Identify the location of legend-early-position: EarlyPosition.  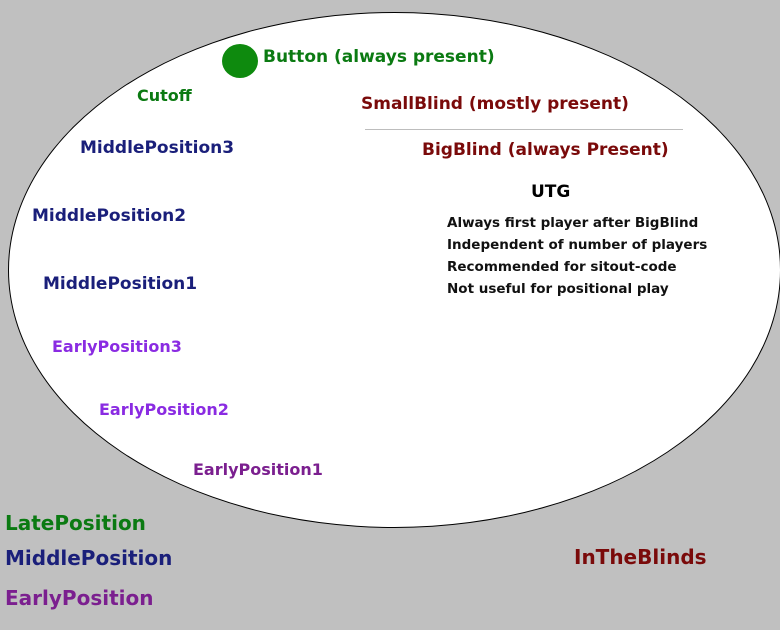
(79, 598).